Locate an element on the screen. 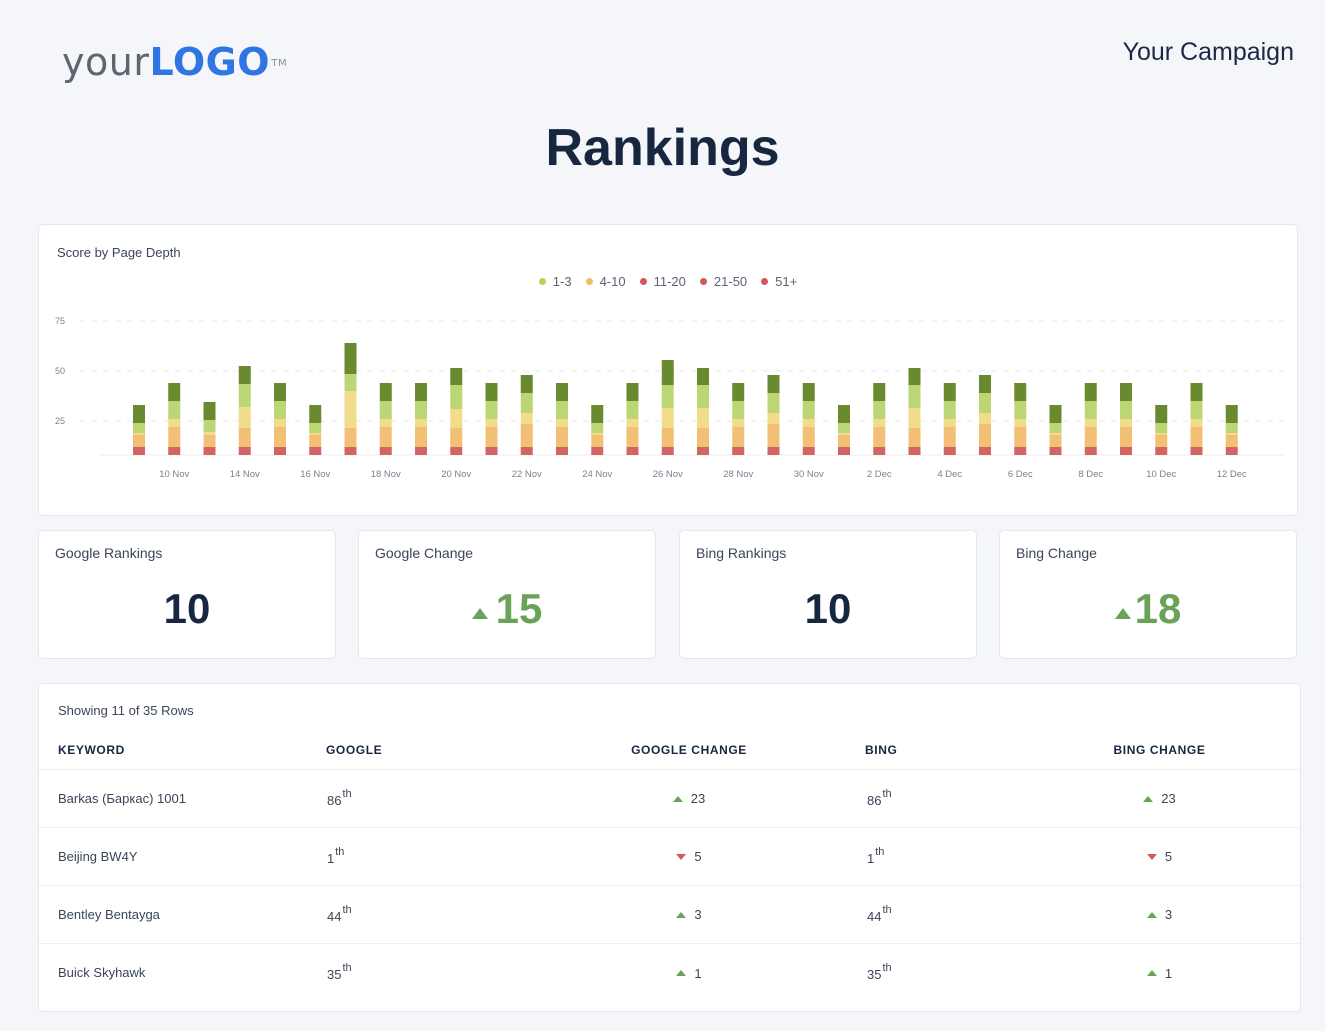 This screenshot has height=1031, width=1325. legend-item: 1-3 is located at coordinates (555, 281).